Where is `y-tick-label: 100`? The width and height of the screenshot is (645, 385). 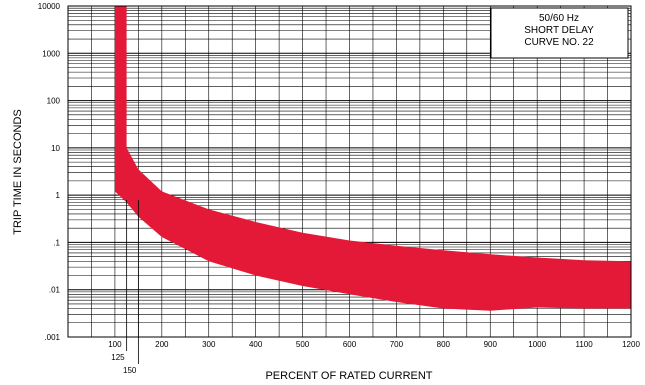
y-tick-label: 100 is located at coordinates (54, 101).